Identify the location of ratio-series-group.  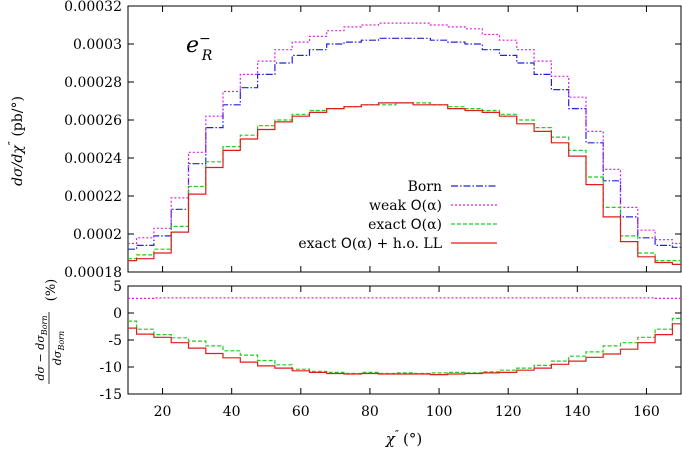
(404, 336).